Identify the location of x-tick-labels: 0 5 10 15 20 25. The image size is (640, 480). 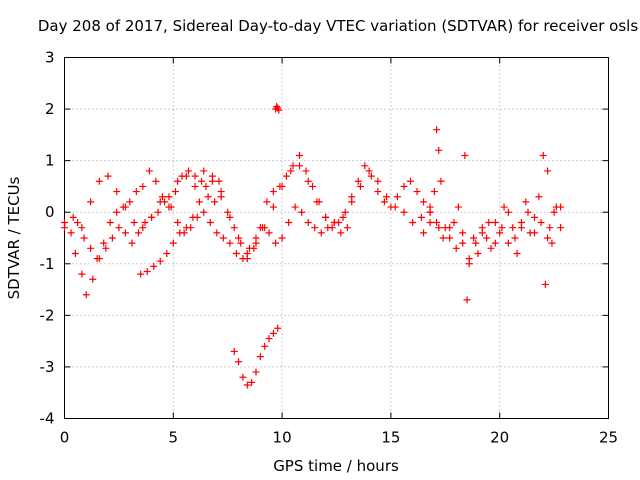
(339, 438).